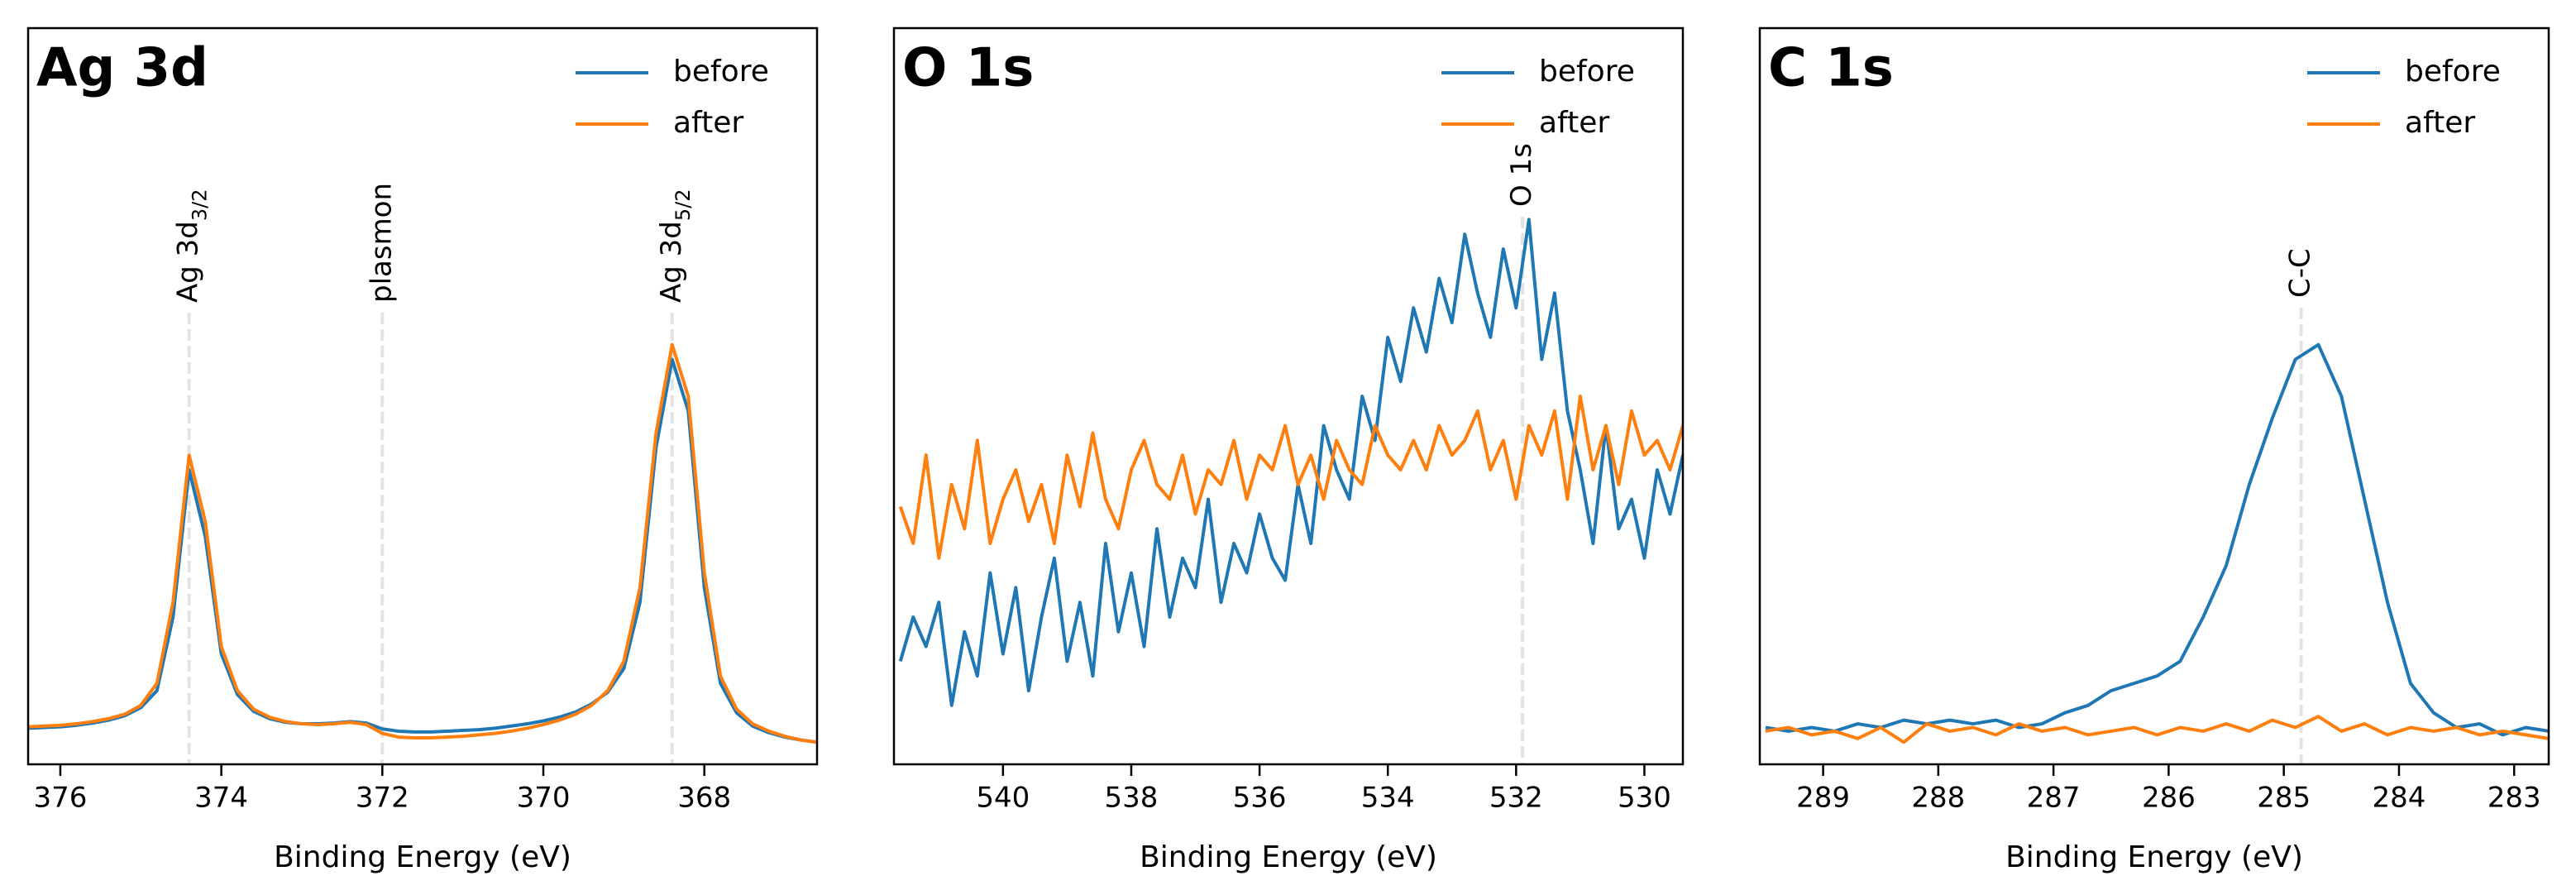 The width and height of the screenshot is (2576, 895). I want to click on x-tick-label: 372, so click(382, 798).